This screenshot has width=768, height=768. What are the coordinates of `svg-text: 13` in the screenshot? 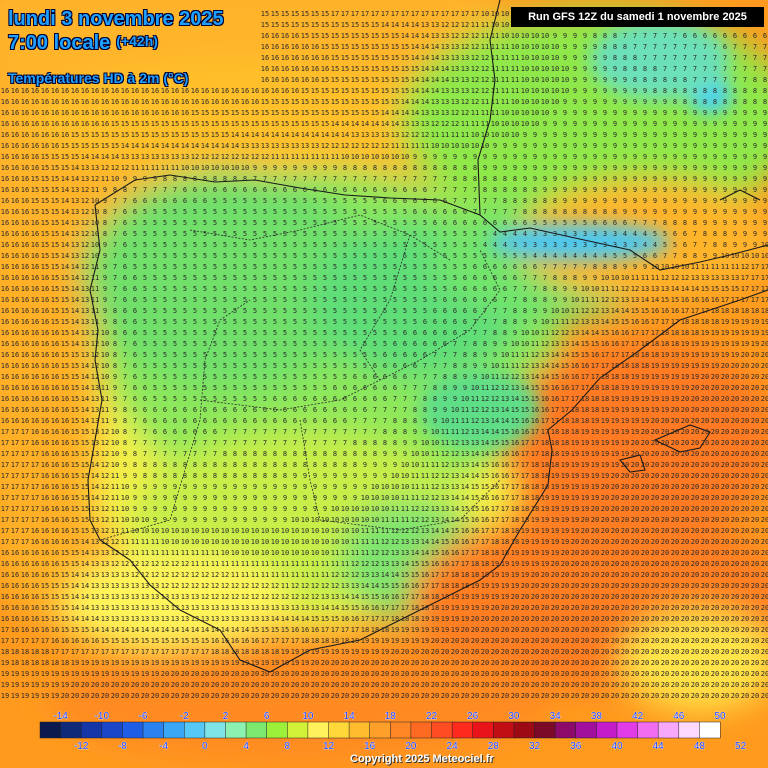 It's located at (75, 223).